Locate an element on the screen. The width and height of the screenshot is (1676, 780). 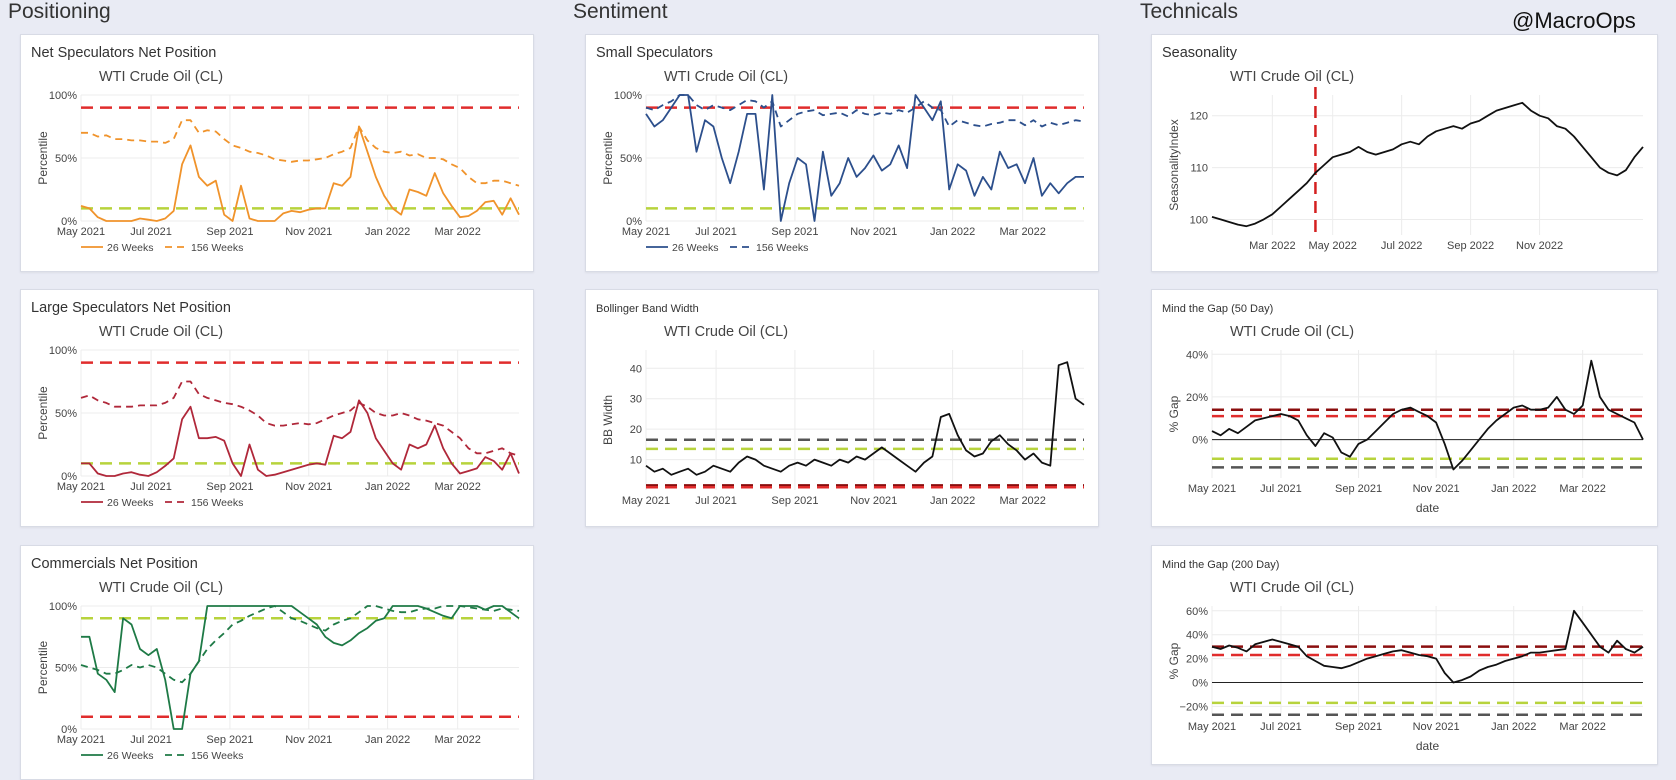
x-tick-label: Nov 2022 is located at coordinates (1539, 246).